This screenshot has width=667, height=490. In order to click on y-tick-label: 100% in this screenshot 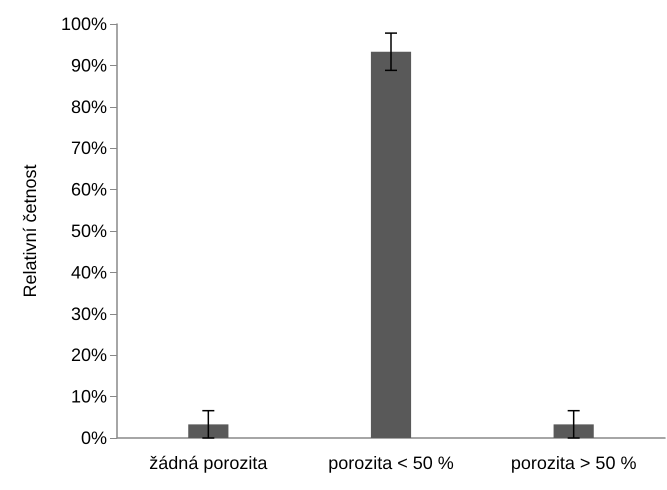, I will do `click(83, 24)`.